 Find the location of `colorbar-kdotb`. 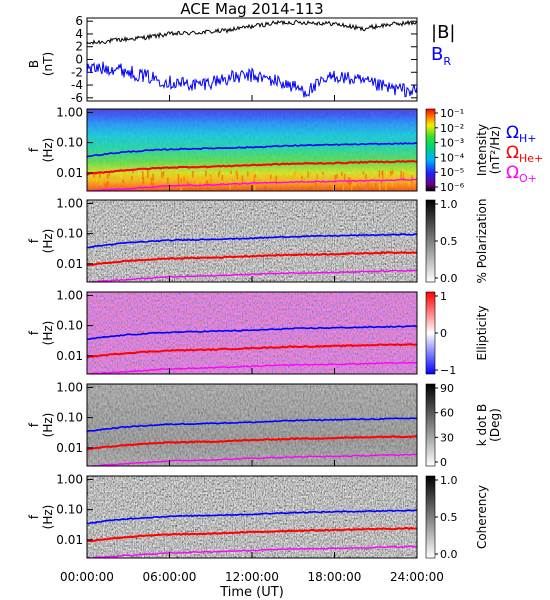

colorbar-kdotb is located at coordinates (430, 425).